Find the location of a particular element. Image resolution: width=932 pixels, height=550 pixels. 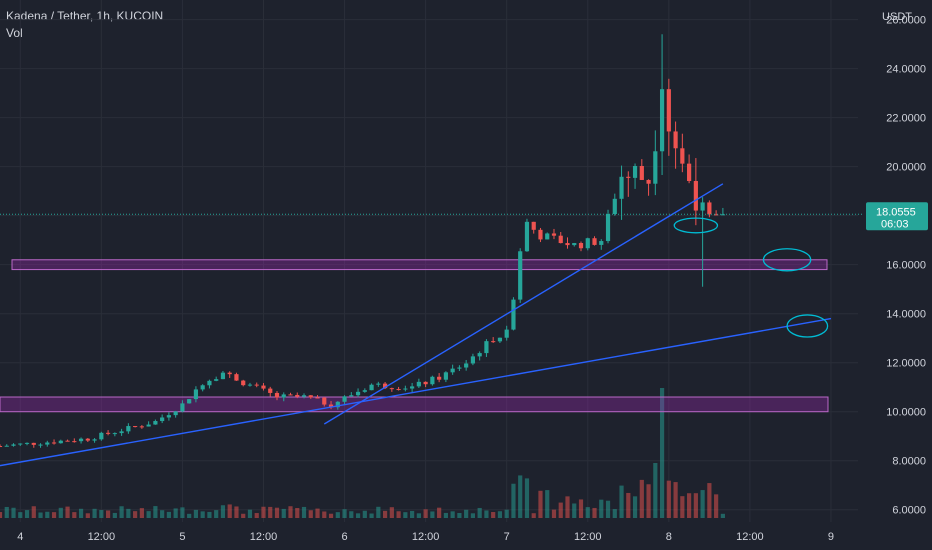

price-tick-label: 6.0000 is located at coordinates (909, 511).